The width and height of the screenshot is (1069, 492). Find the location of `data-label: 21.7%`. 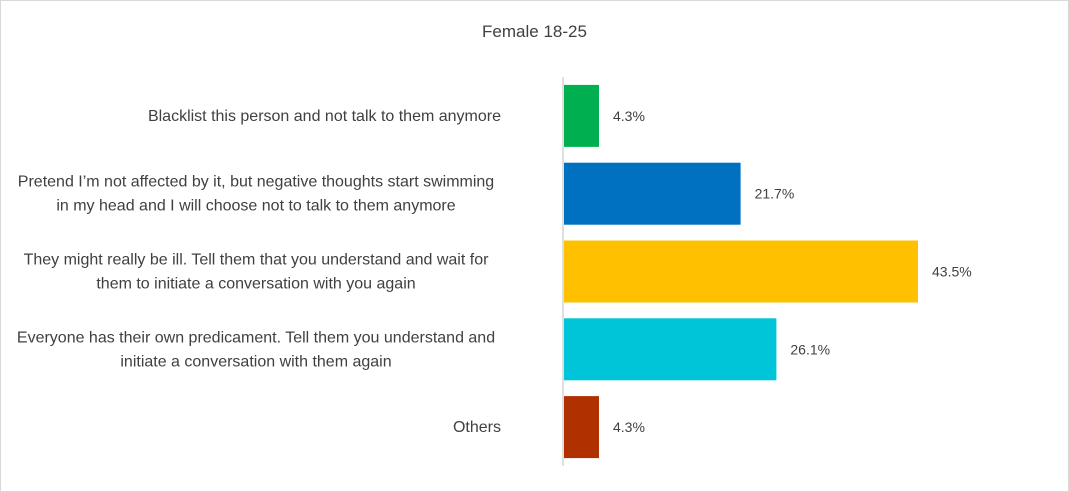

data-label: 21.7% is located at coordinates (775, 194).